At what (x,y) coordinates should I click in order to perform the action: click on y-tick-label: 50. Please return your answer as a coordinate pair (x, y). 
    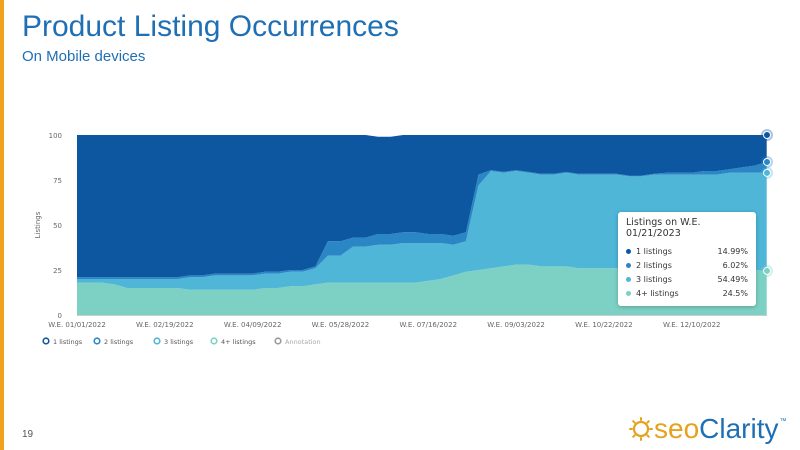
    Looking at the image, I should click on (57, 226).